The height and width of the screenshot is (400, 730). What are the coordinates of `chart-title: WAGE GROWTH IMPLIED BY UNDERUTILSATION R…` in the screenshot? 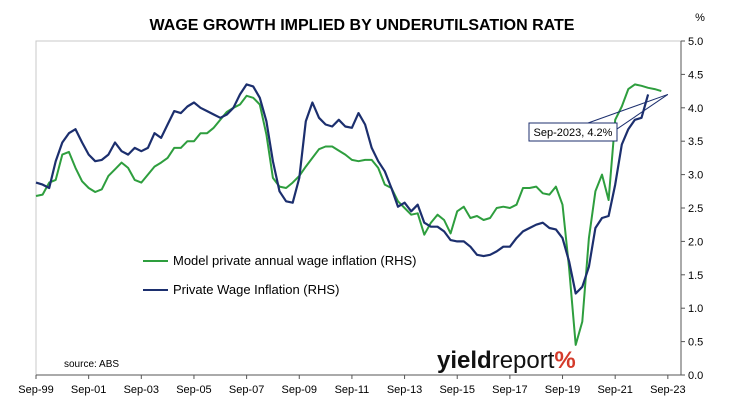 It's located at (362, 25).